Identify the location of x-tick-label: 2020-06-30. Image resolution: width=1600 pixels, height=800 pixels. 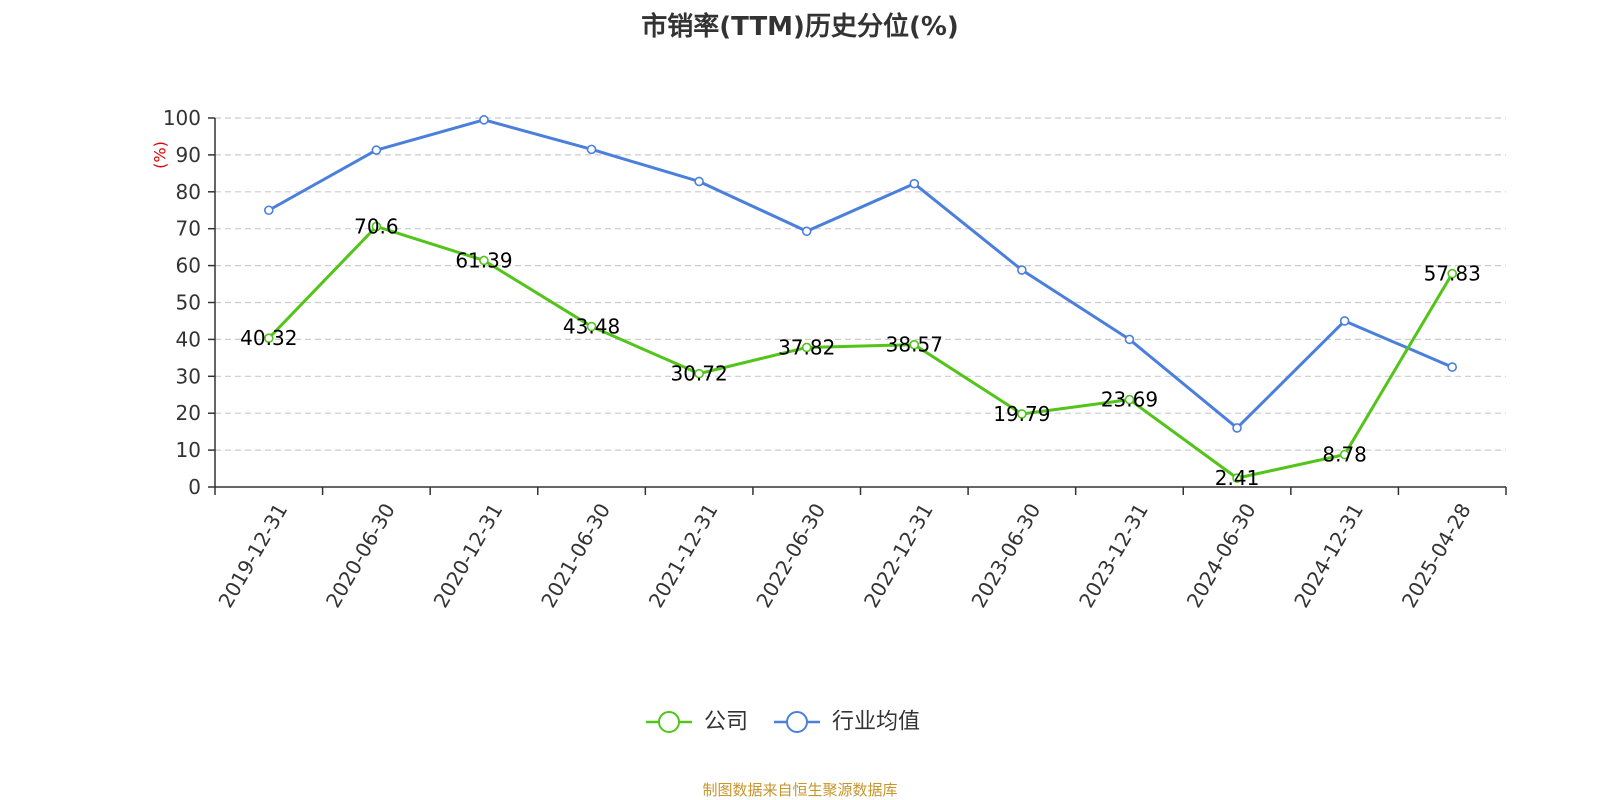
(360, 555).